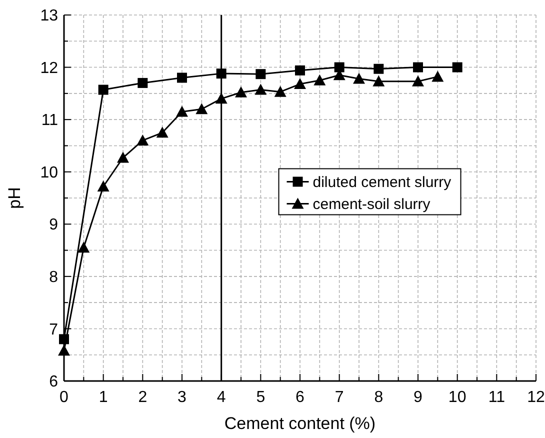 The width and height of the screenshot is (545, 438). Describe the element at coordinates (49, 121) in the screenshot. I see `y-tick-label: 11` at that location.